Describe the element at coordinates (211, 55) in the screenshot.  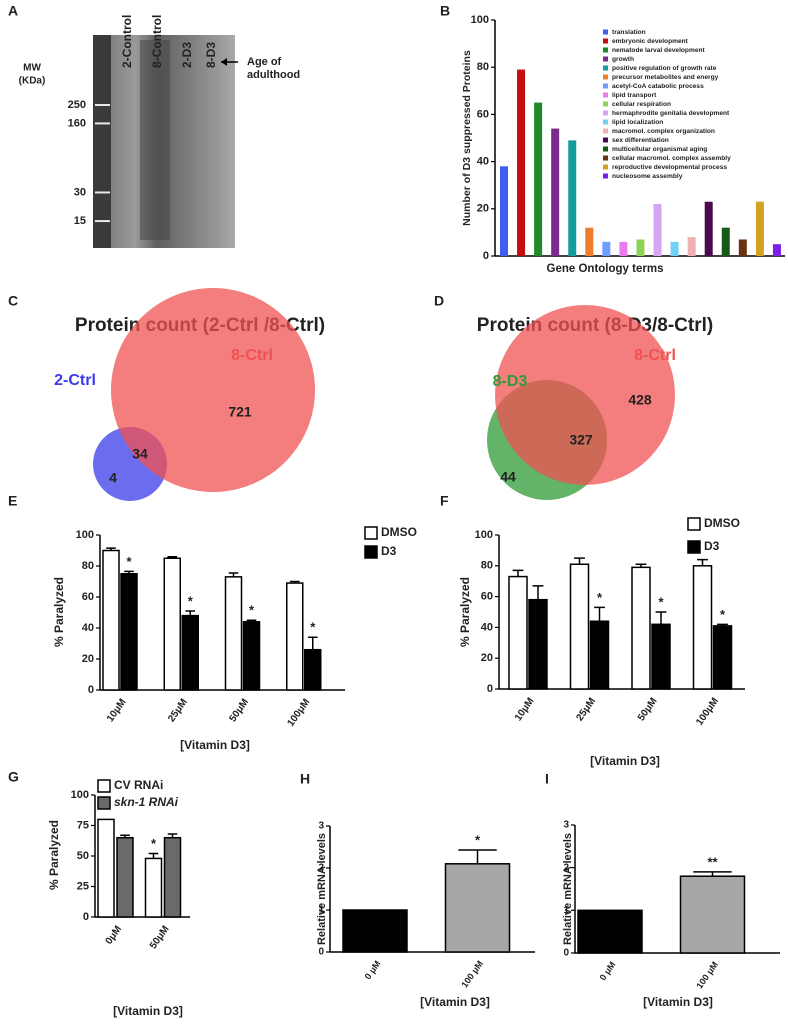
I see `lane-label: 8-D3` at that location.